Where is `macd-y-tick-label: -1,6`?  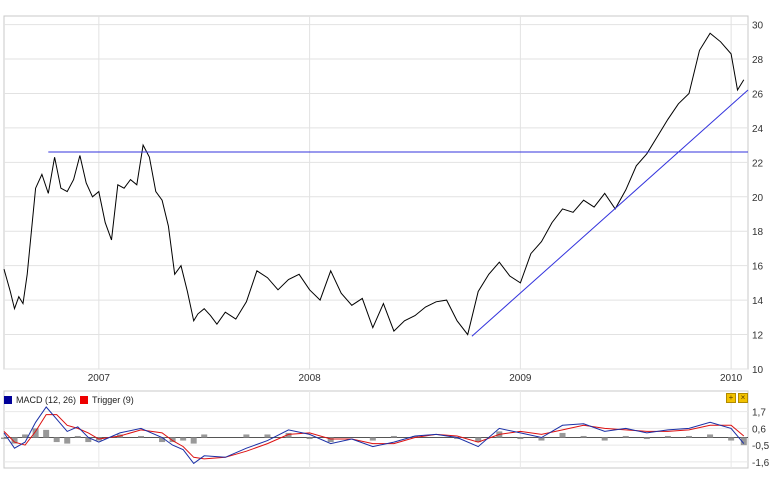 macd-y-tick-label: -1,6 is located at coordinates (761, 463).